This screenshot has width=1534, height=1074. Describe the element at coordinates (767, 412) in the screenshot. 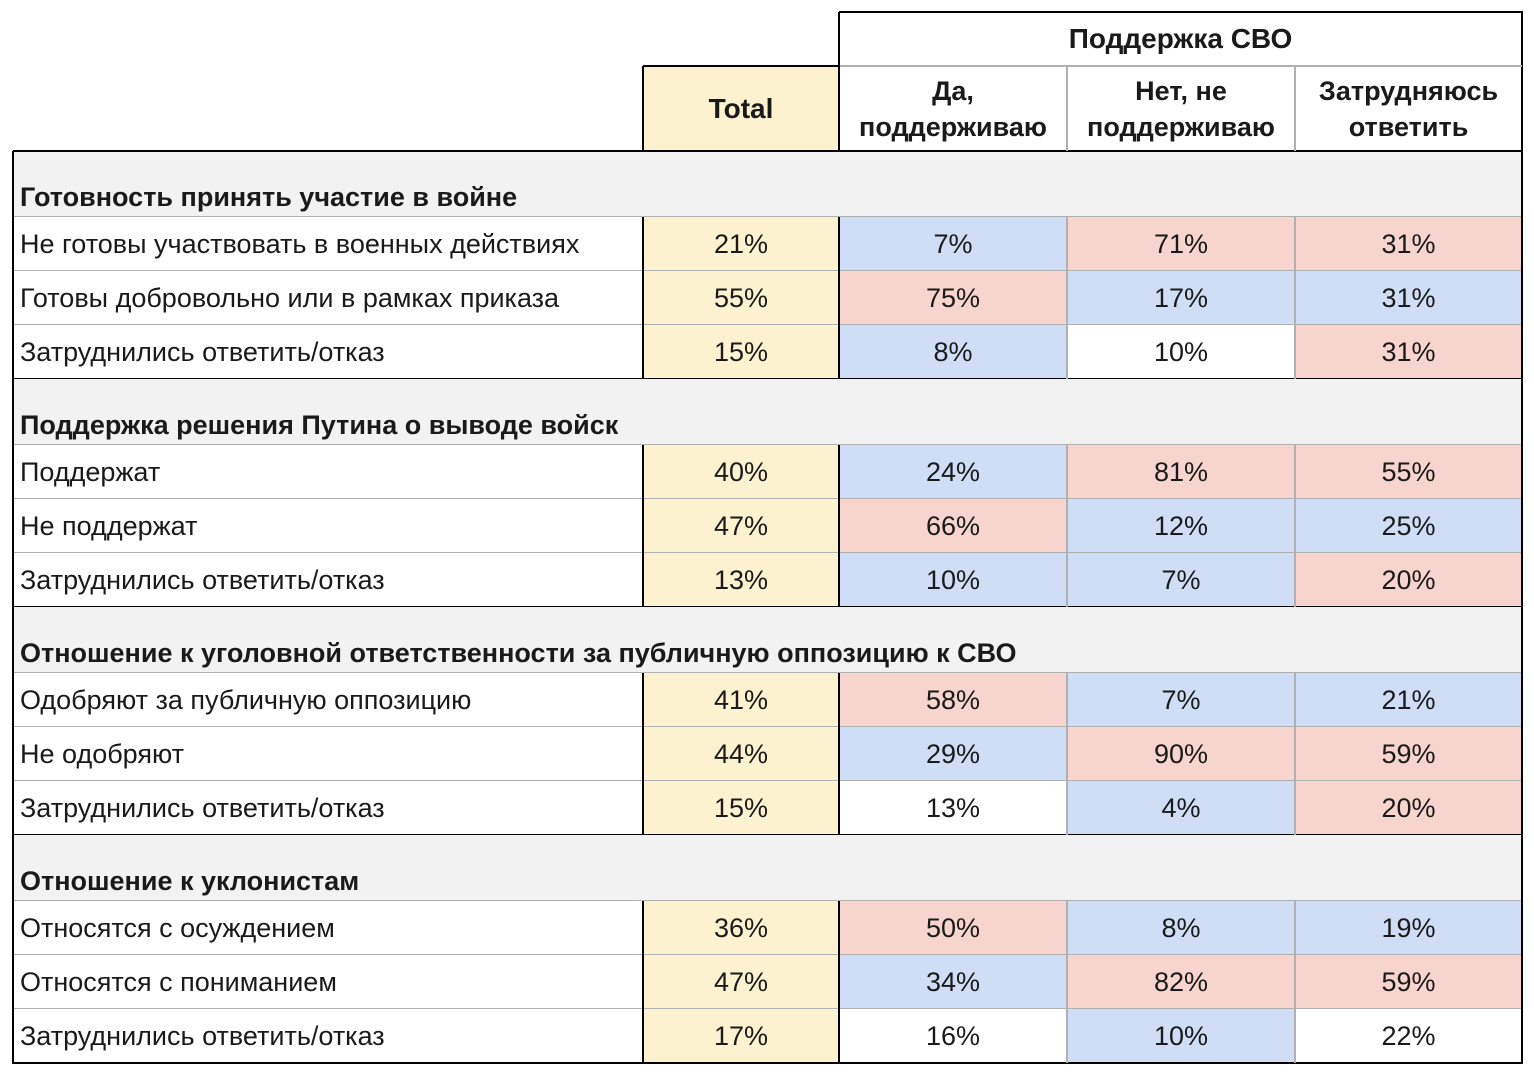

I see `section-title: Поддержка решения Путина о выводе войск` at that location.